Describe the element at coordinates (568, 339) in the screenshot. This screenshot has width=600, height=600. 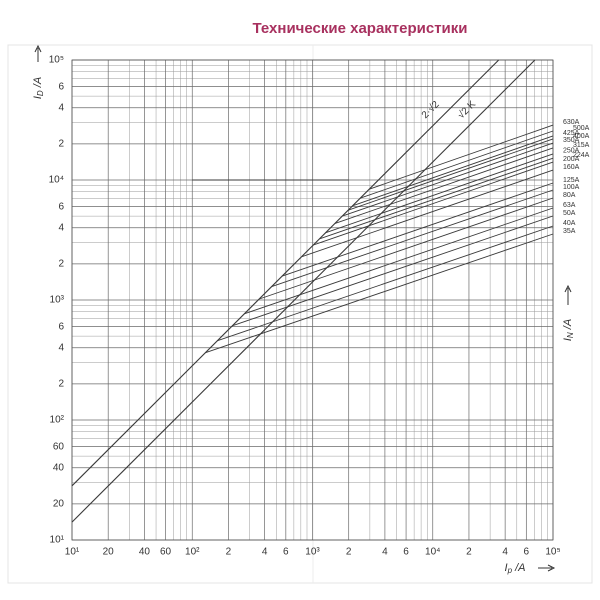
I see `y2-label-symbol: I` at that location.